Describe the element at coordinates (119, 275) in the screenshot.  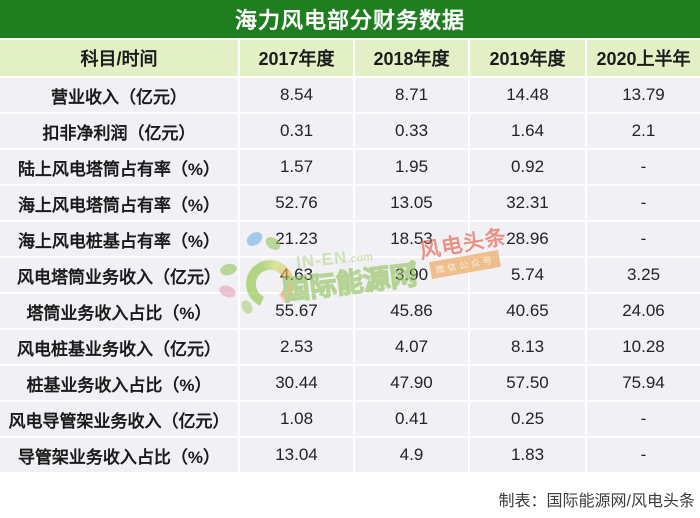
I see `row-label: 风电塔筒业务收入（亿元）` at that location.